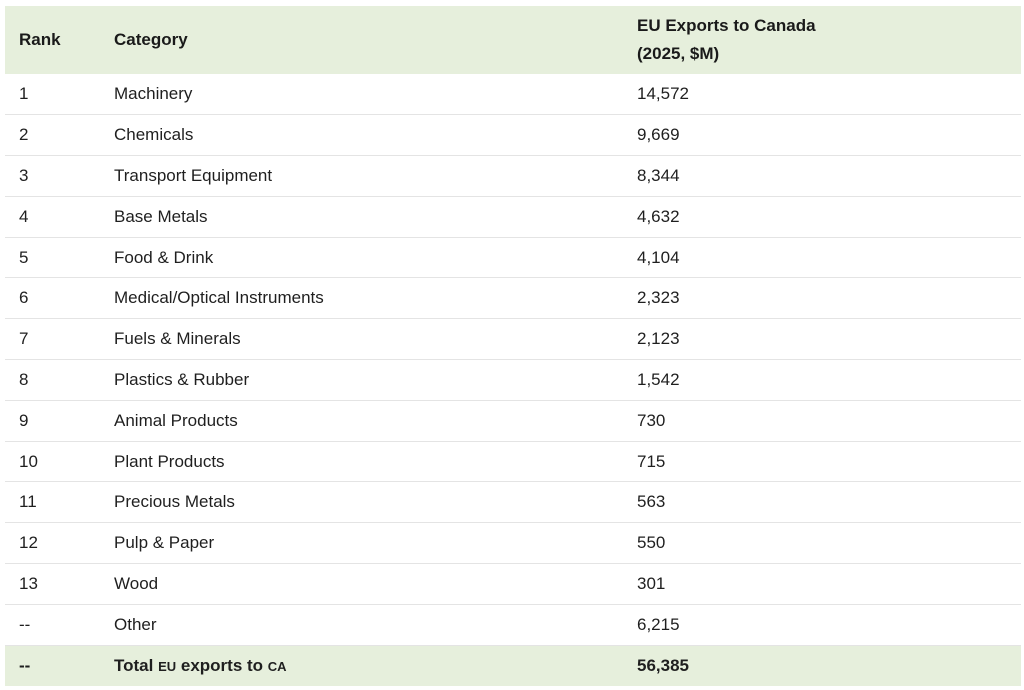  What do you see at coordinates (277, 666) in the screenshot?
I see `total-label-ca: ca` at bounding box center [277, 666].